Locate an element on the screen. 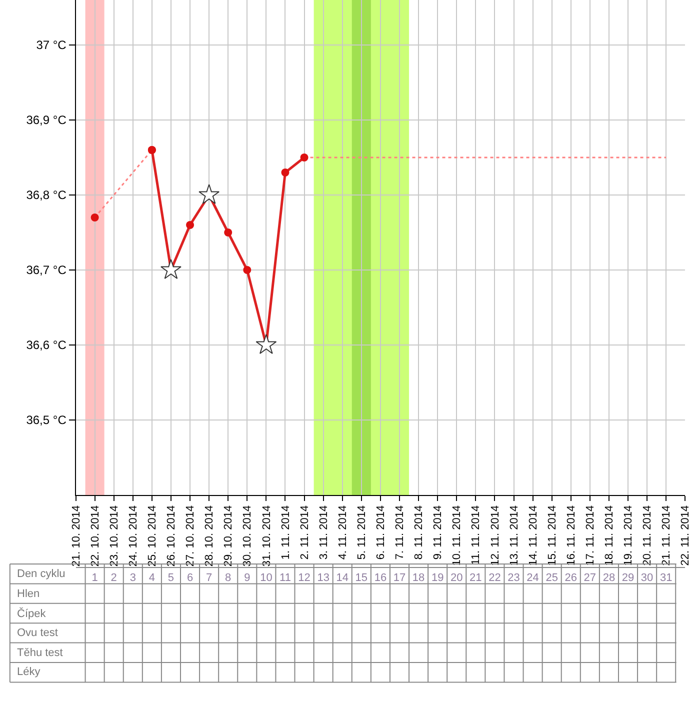 The height and width of the screenshot is (720, 700). y-tick-label: 36,8 °C is located at coordinates (46, 195).